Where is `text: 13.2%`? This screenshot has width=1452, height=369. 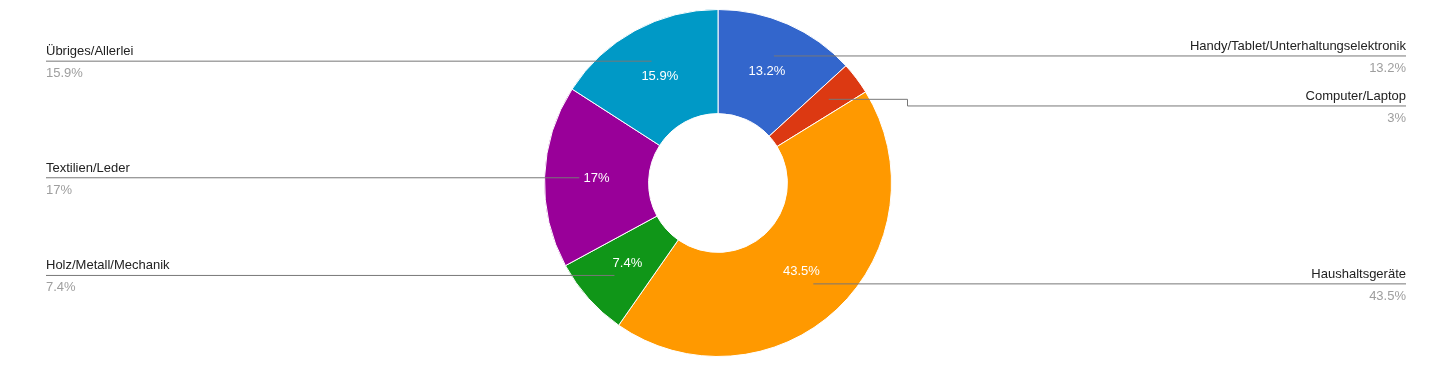
text: 13.2% is located at coordinates (1387, 67).